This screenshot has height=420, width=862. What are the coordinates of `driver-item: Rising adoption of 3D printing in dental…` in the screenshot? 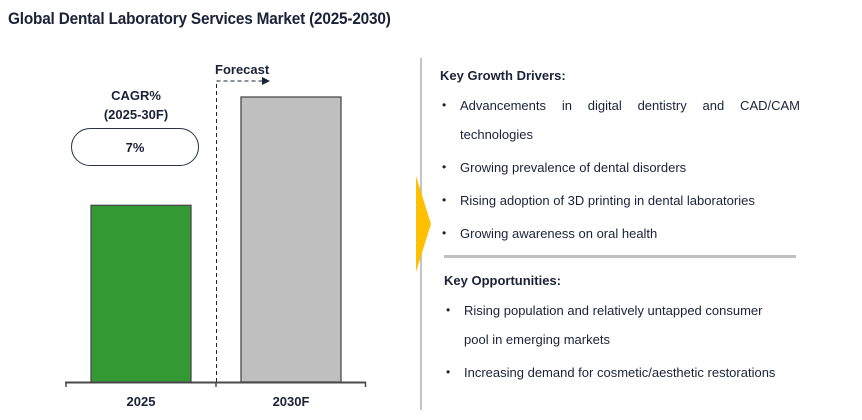 It's located at (620, 200).